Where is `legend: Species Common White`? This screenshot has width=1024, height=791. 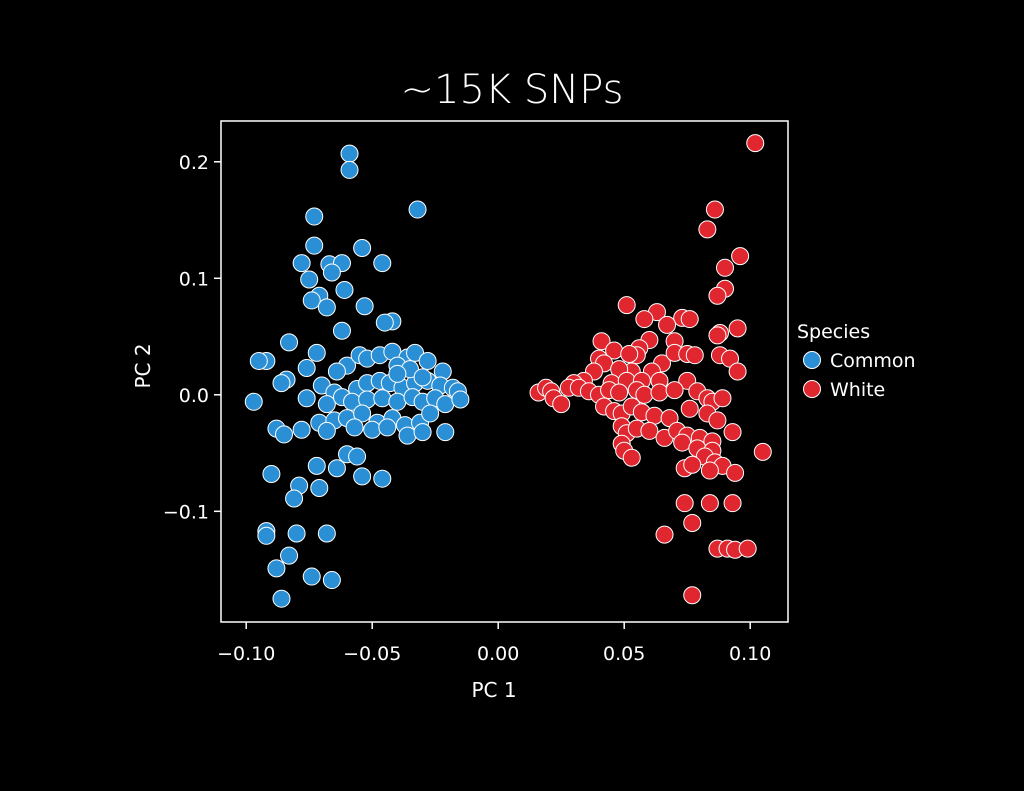 legend: Species Common White is located at coordinates (856, 361).